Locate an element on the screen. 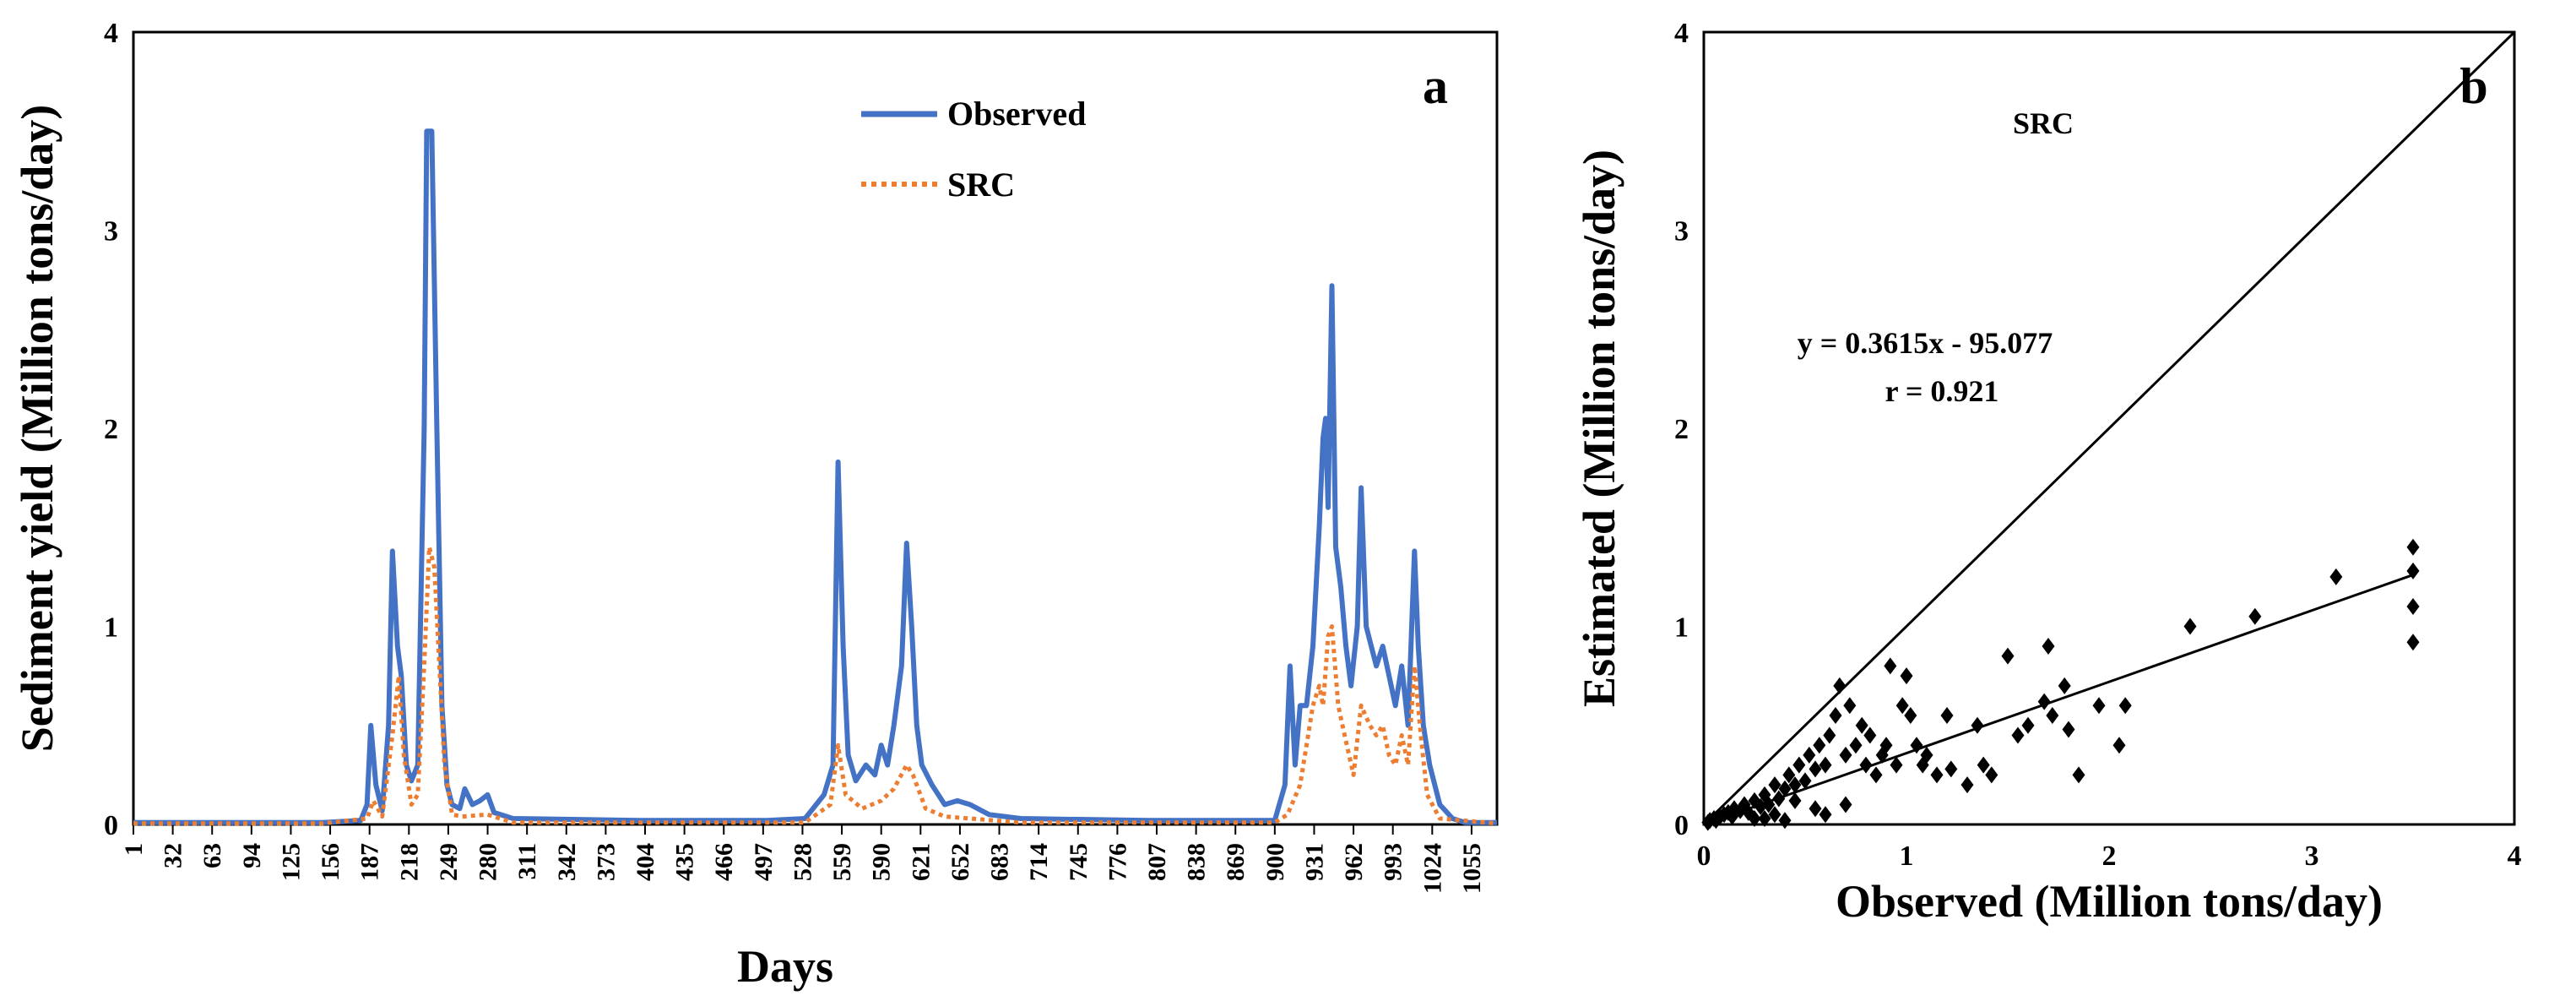 This screenshot has height=1001, width=2576. panel-b-x-tick-label: 3 is located at coordinates (2312, 856).